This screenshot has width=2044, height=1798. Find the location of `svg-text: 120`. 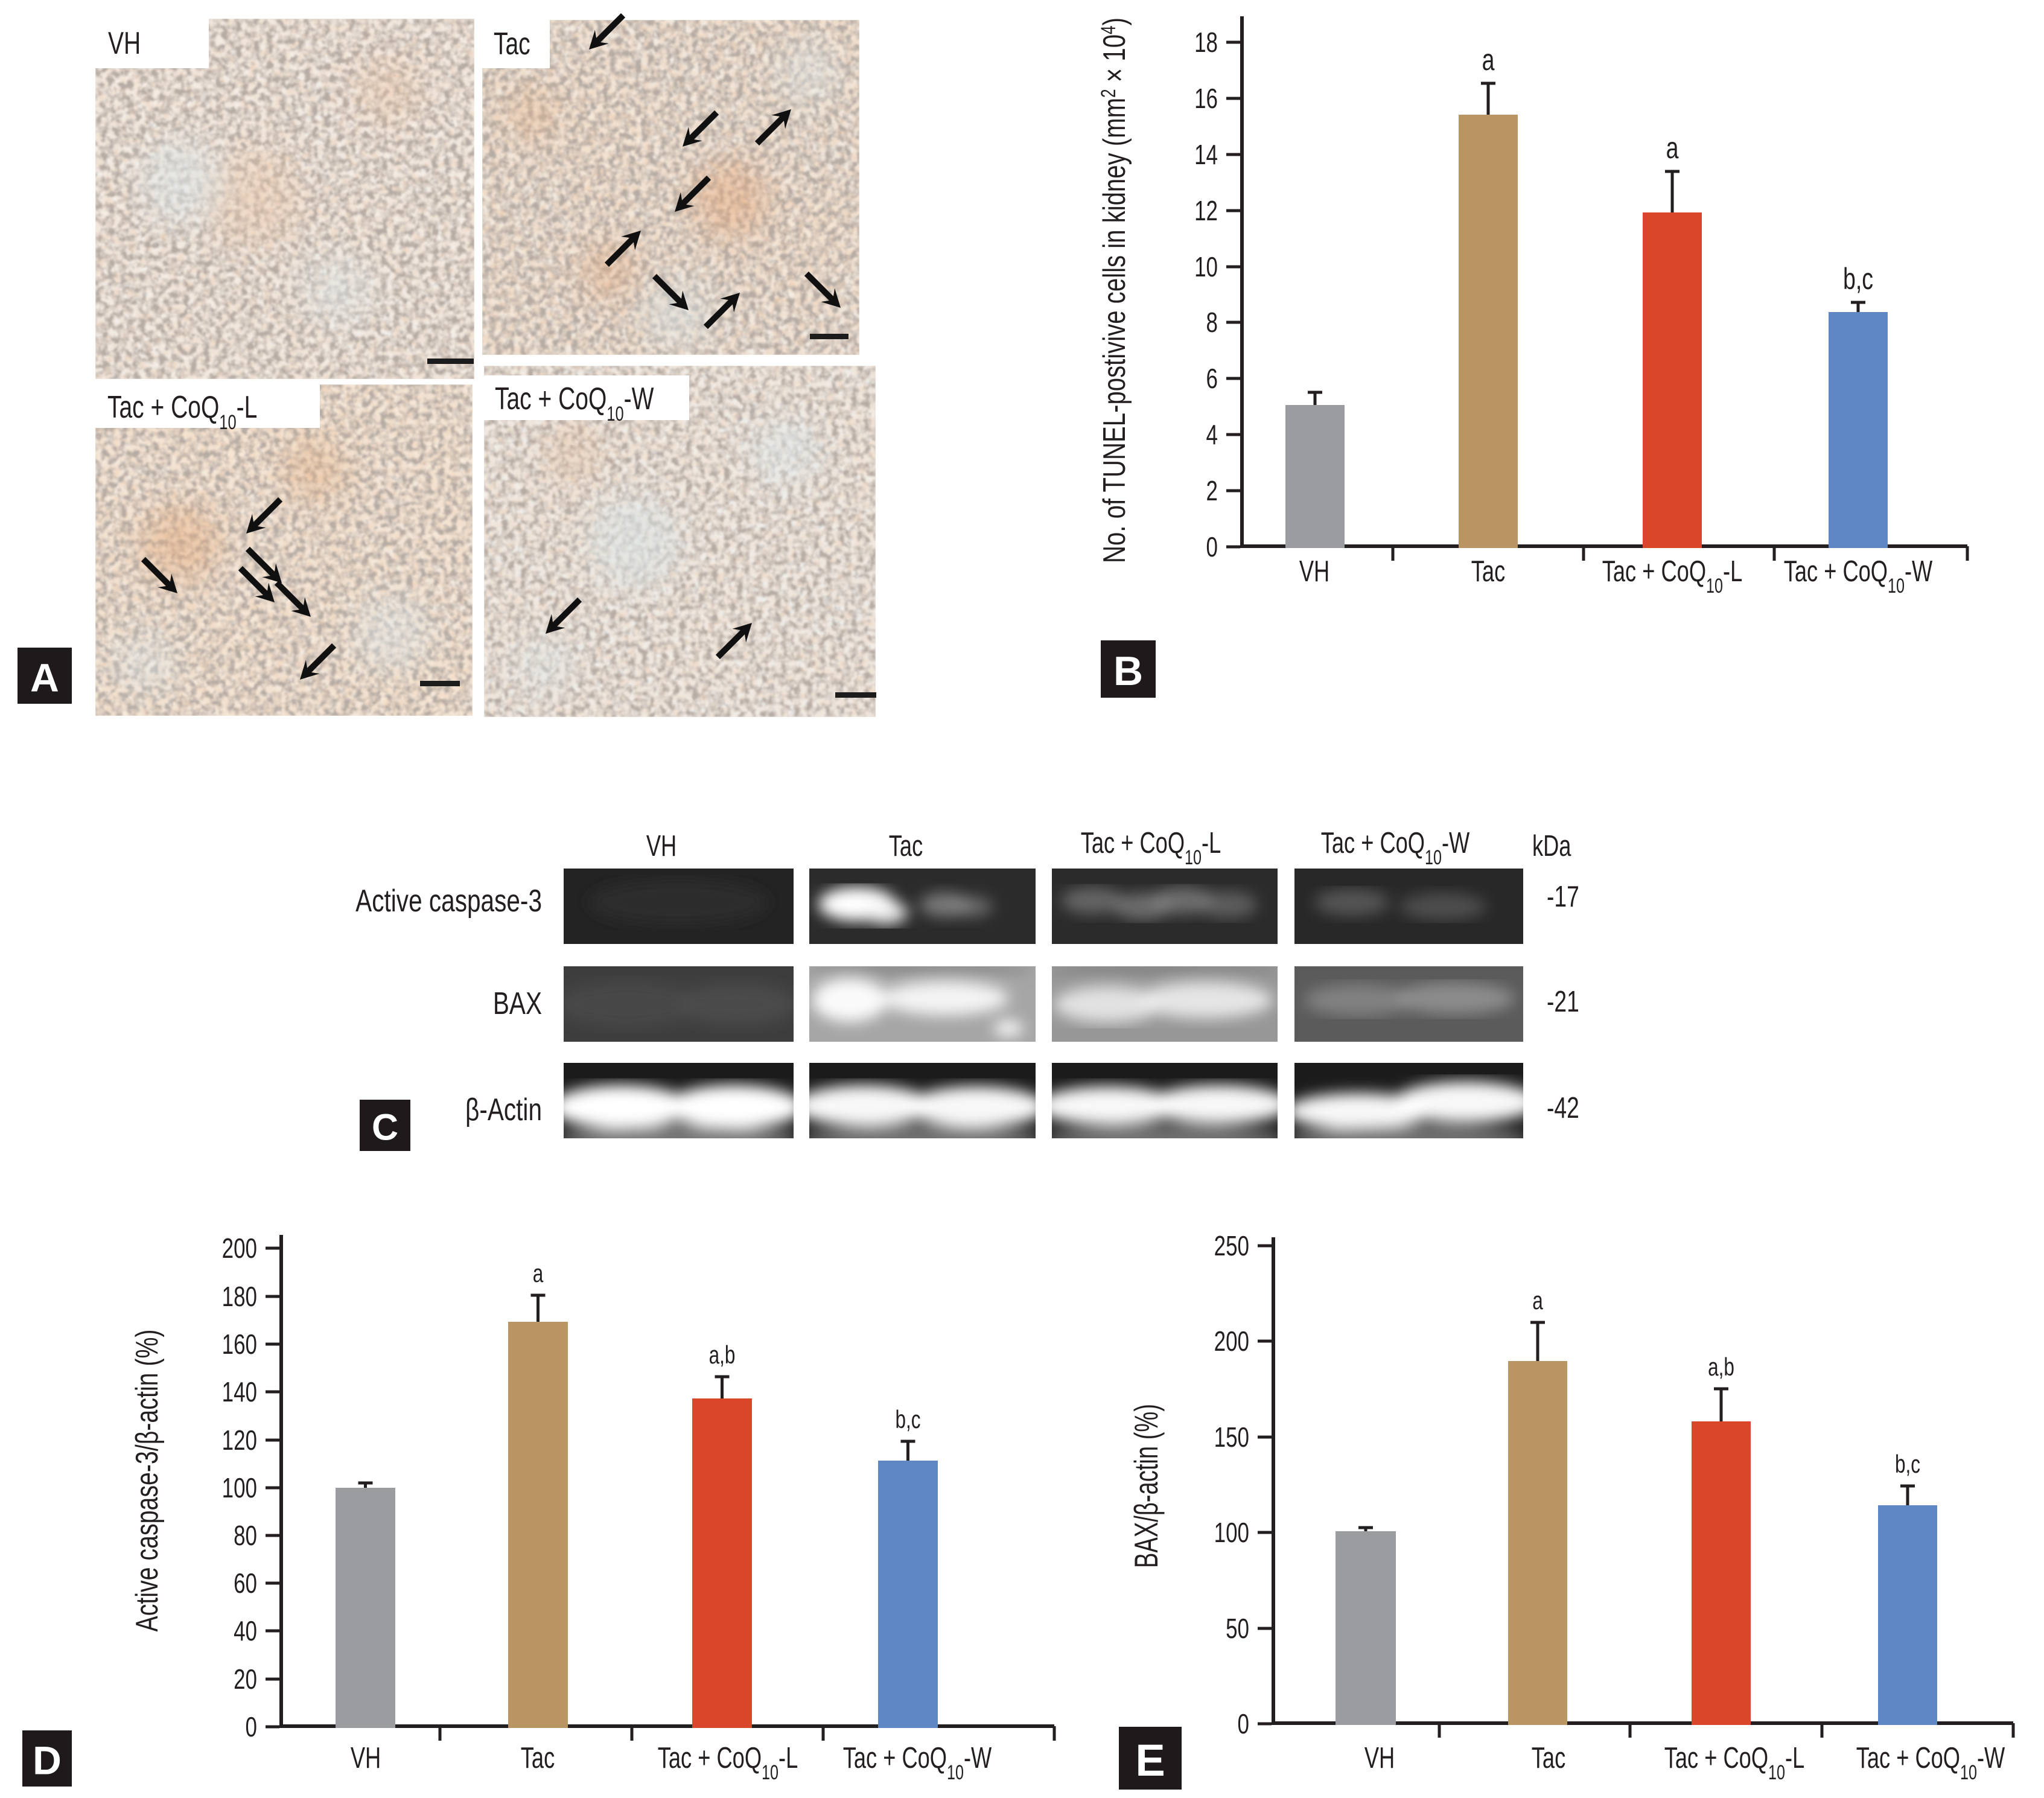

svg-text: 120 is located at coordinates (239, 1440).